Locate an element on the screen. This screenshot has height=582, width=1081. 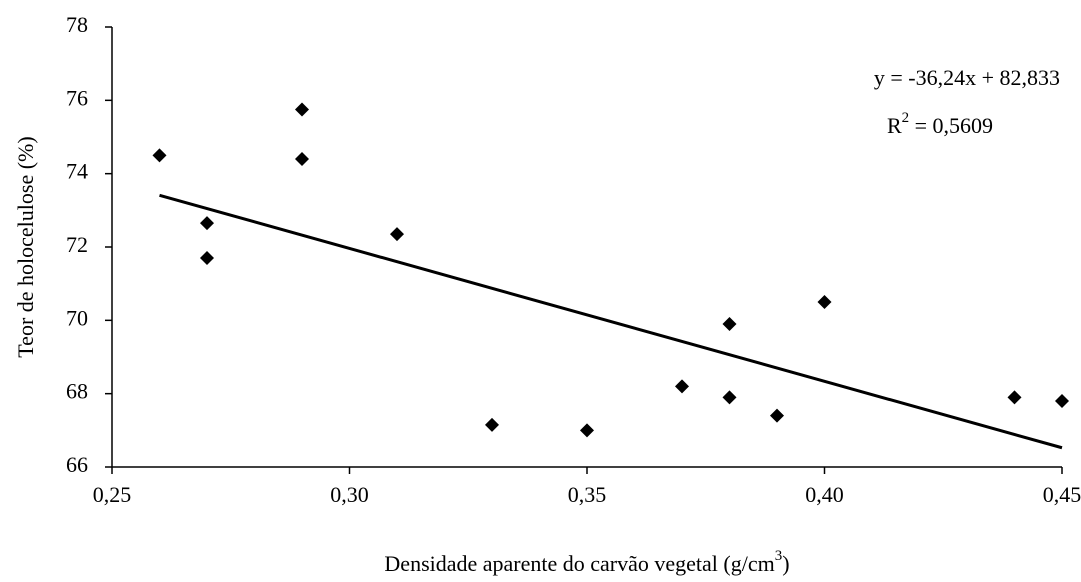
y-tick-label: 68 is located at coordinates (77, 391).